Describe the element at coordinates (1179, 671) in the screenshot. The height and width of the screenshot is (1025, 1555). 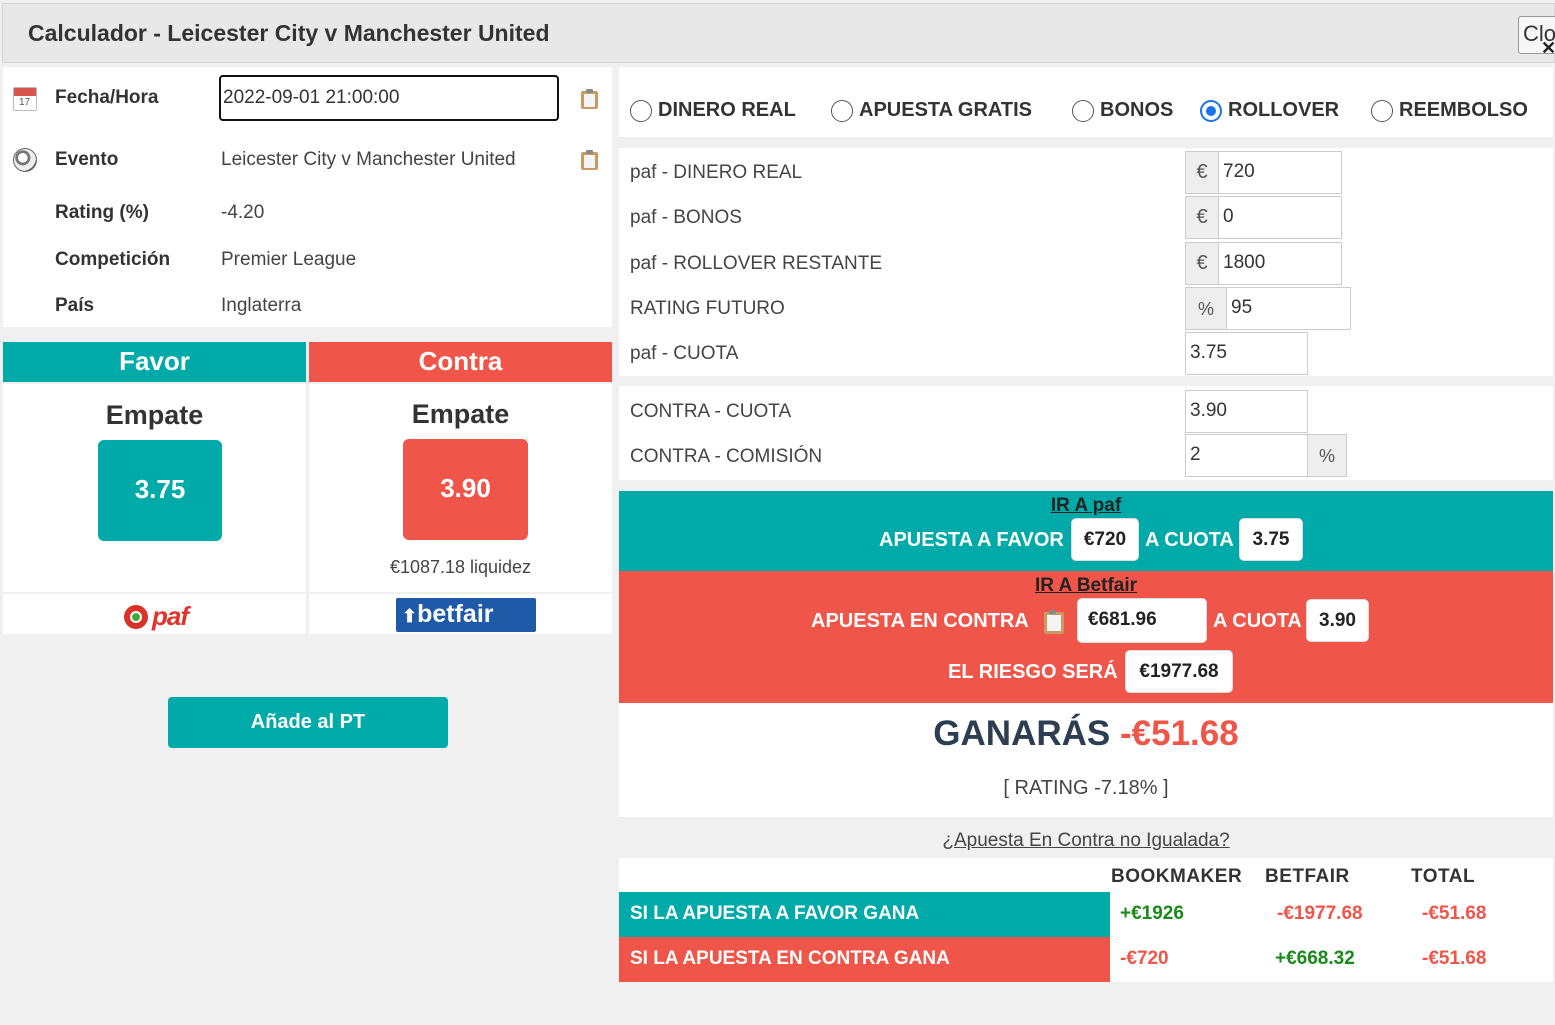
I see `risk-pill: €1977.68` at that location.